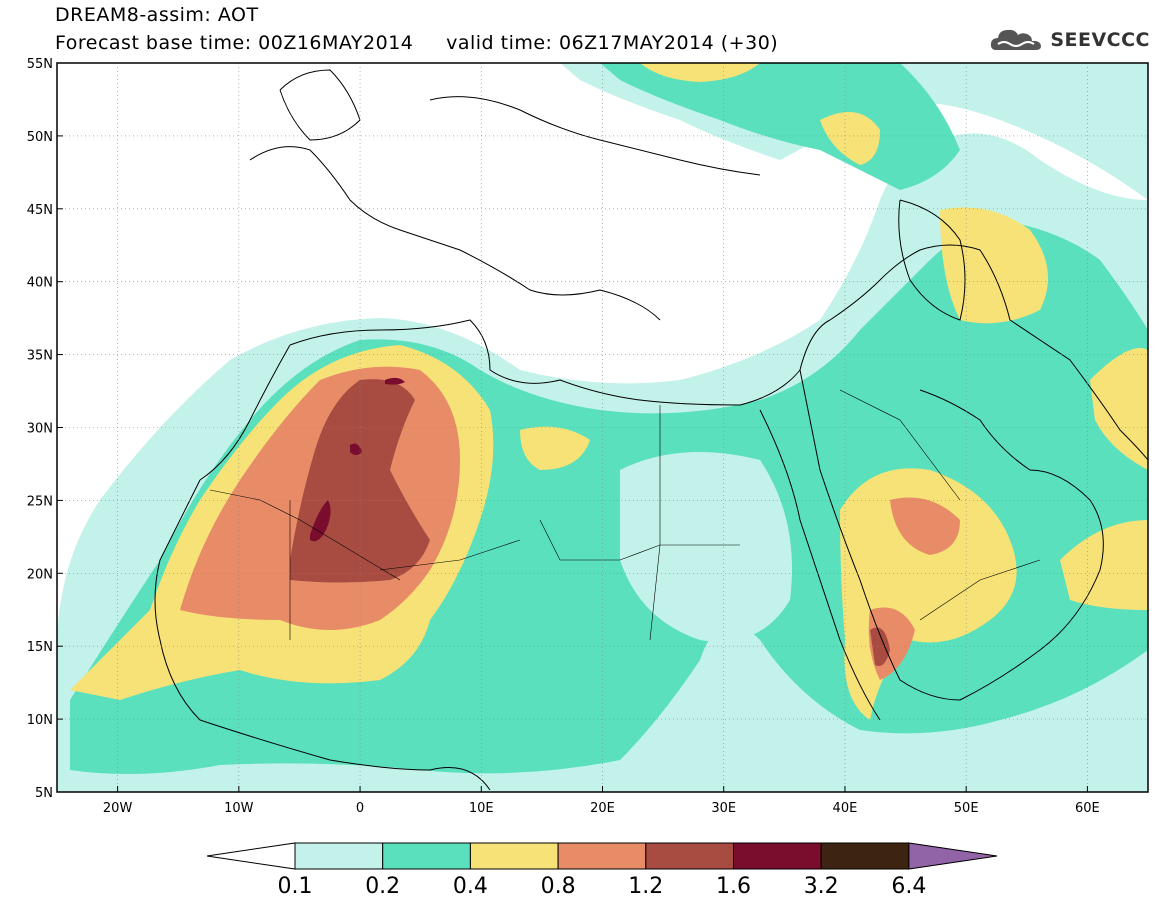 The image size is (1165, 905). I want to click on legend-lower-arrow, so click(251, 856).